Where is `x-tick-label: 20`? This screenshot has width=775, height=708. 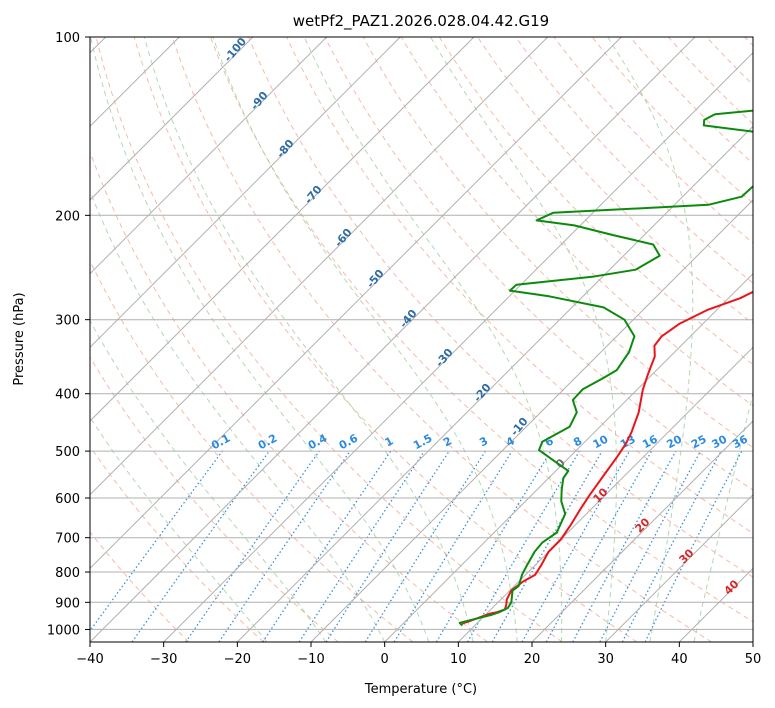 x-tick-label: 20 is located at coordinates (532, 659).